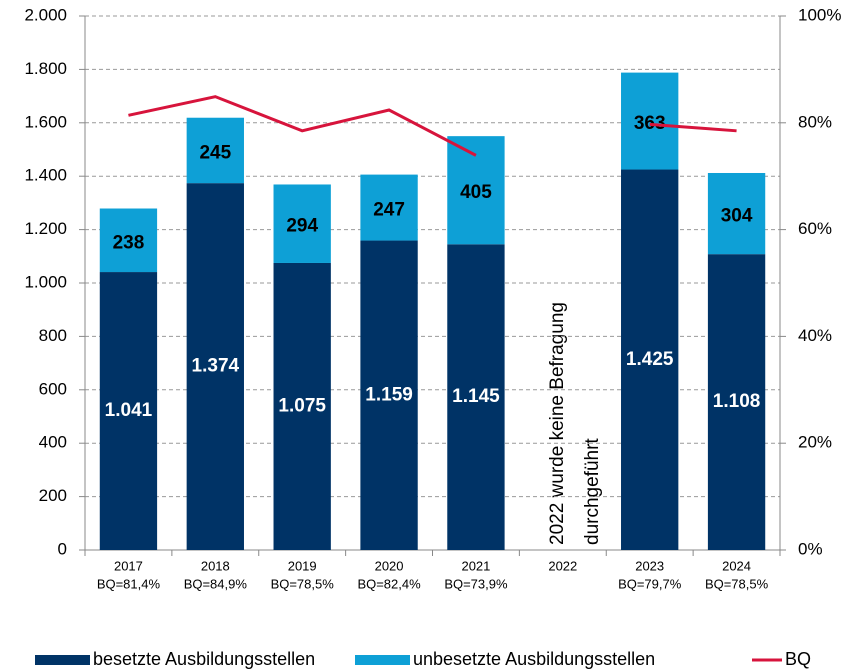 The width and height of the screenshot is (854, 671). What do you see at coordinates (389, 583) in the screenshot?
I see `x-sub-label: BQ=82,4%` at bounding box center [389, 583].